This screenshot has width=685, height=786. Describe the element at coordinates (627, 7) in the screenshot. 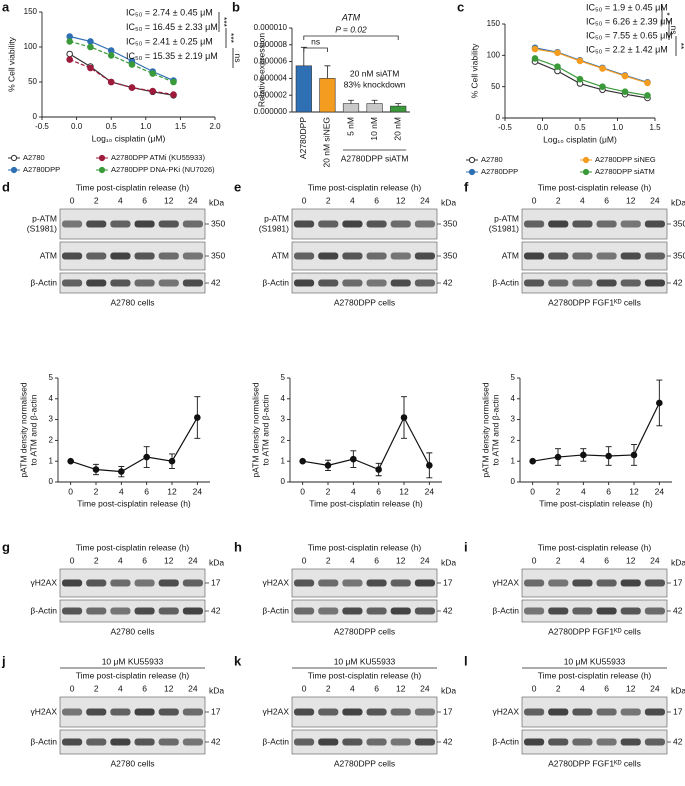

I see `ic50-annotation: IC₅₀ = 1.9 ± 0.45 μM` at that location.